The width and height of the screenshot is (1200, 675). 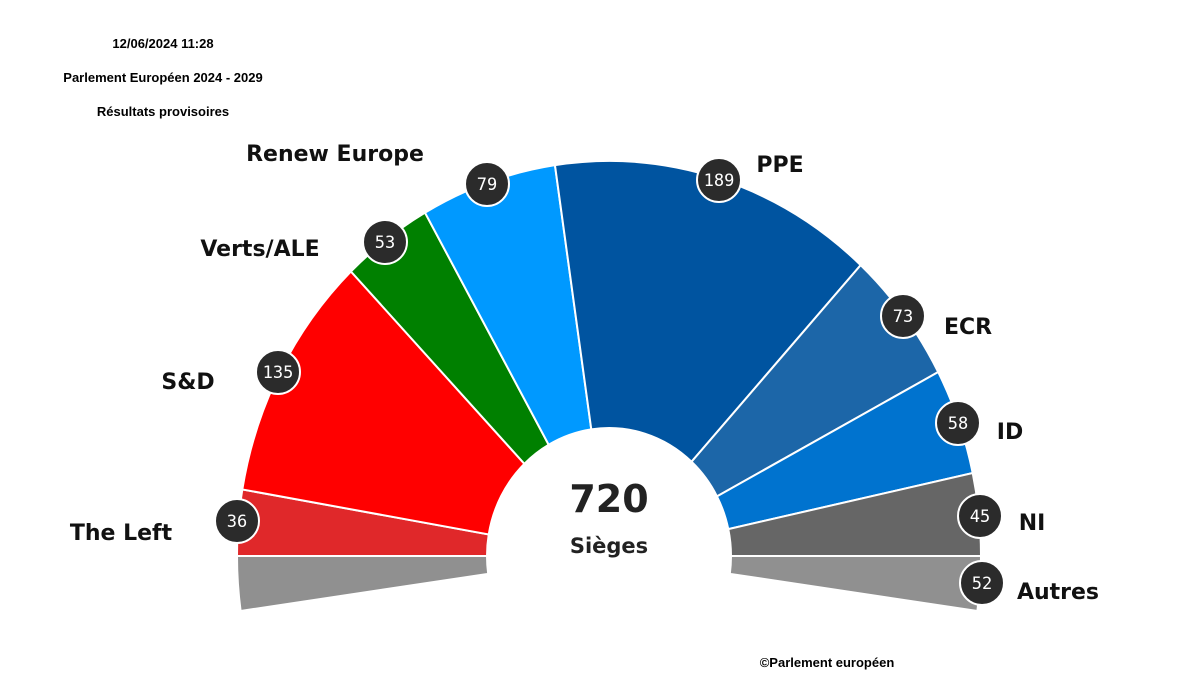 I want to click on seat-count-autres: 52, so click(x=982, y=584).